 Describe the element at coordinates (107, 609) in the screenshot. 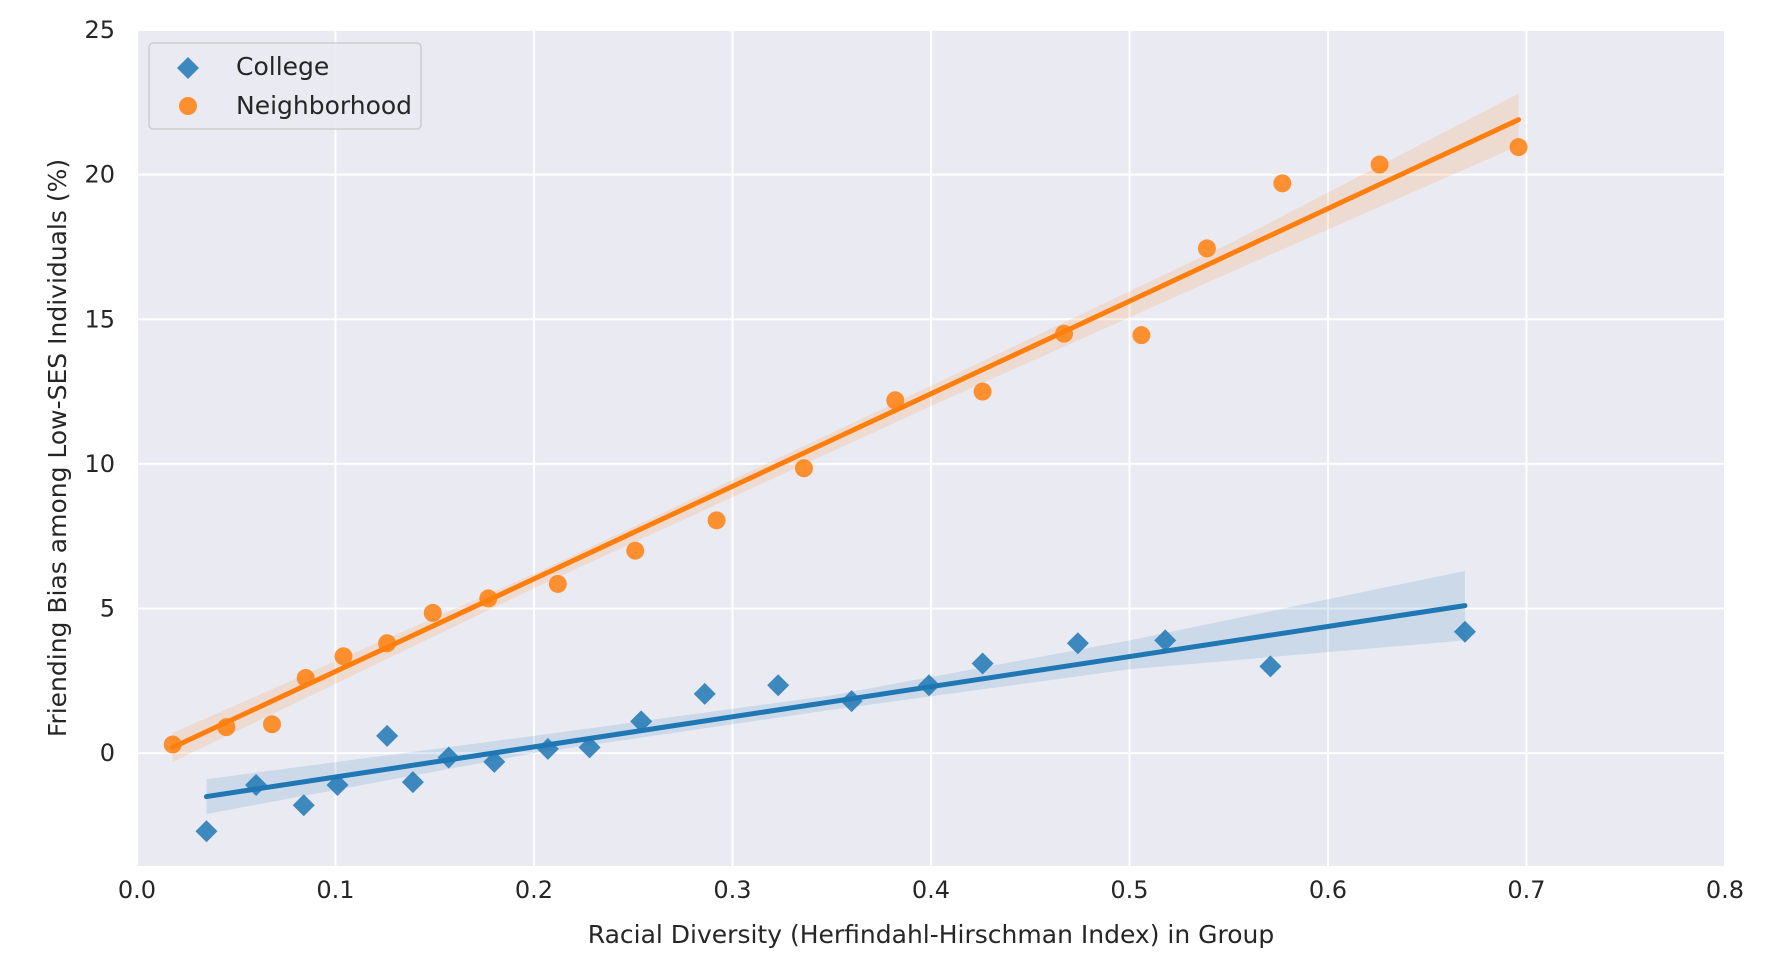

I see `y-tick-label: 5` at that location.